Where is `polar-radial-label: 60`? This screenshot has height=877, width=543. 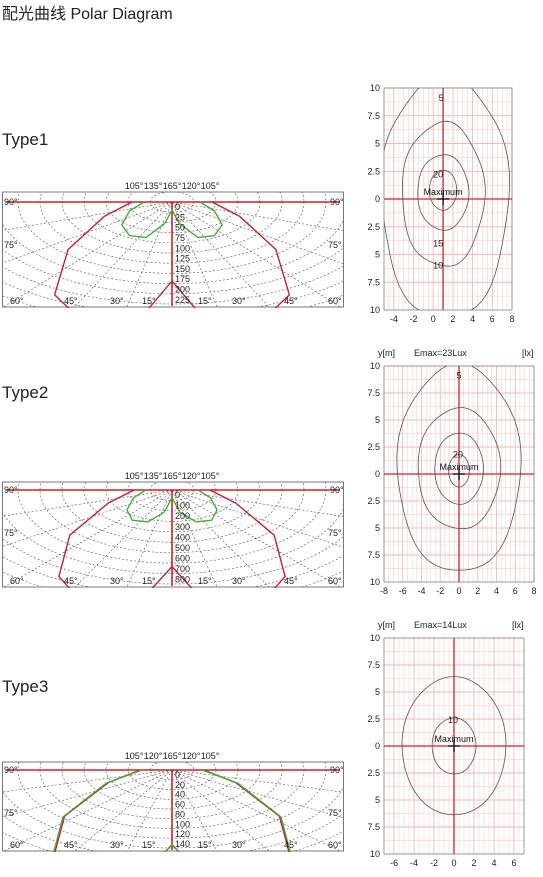 polar-radial-label: 60 is located at coordinates (180, 805).